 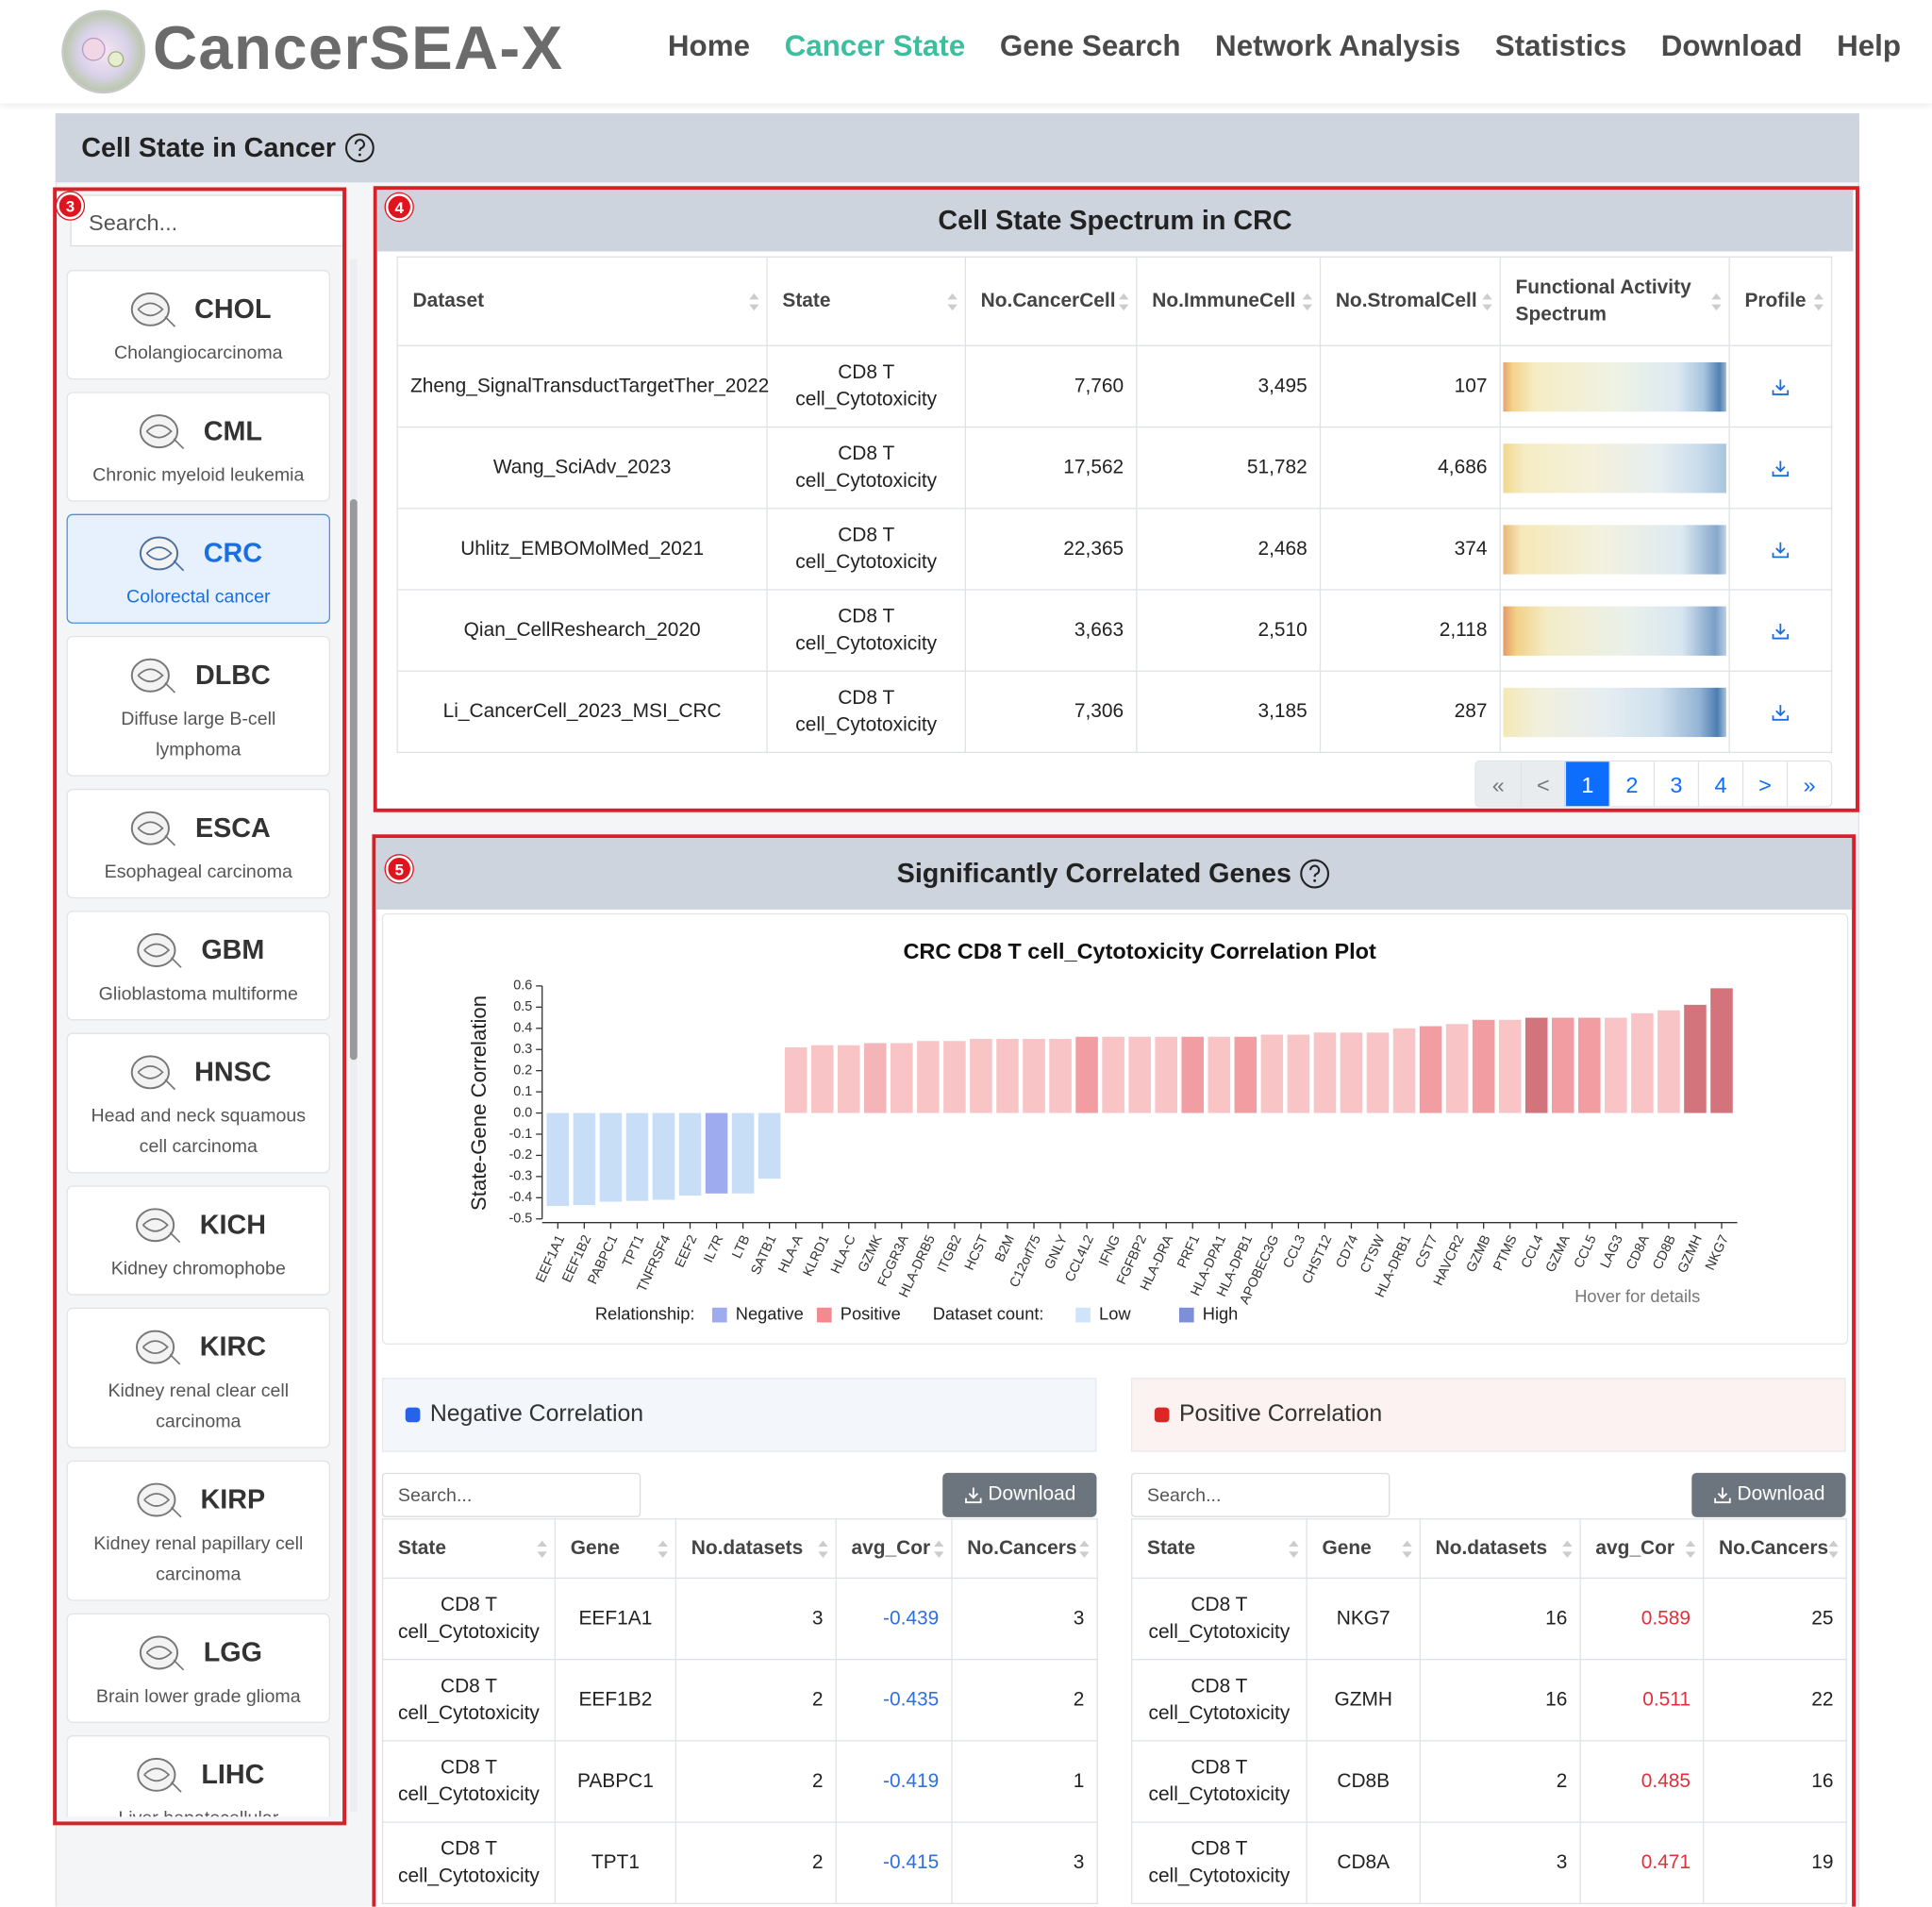 What do you see at coordinates (1051, 301) in the screenshot?
I see `column-header: No.CancerCell` at bounding box center [1051, 301].